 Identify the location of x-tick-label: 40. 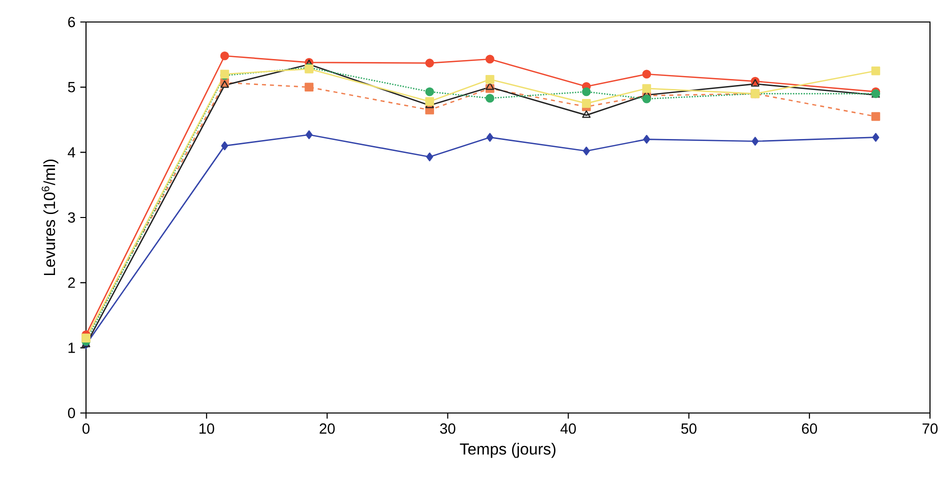
(568, 428).